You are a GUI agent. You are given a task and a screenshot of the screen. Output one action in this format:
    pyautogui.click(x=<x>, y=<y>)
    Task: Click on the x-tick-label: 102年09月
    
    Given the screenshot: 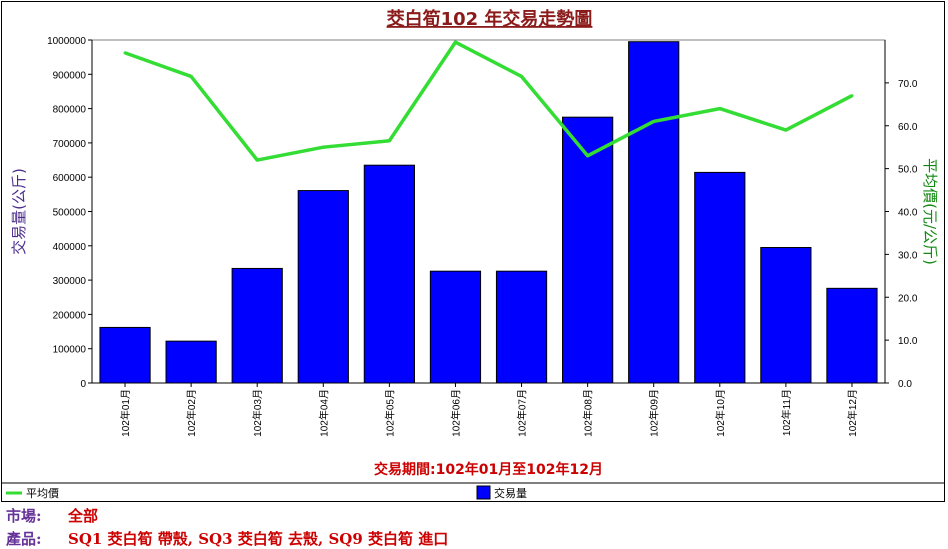 What is the action you would take?
    pyautogui.click(x=654, y=413)
    